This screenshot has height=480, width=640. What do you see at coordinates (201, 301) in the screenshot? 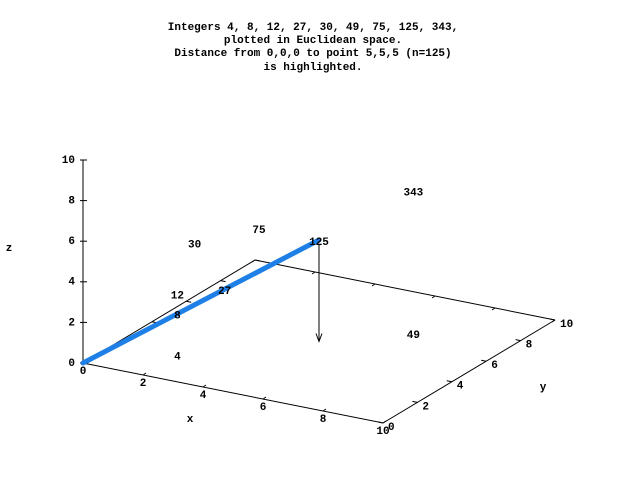
I see `highlight-line` at bounding box center [201, 301].